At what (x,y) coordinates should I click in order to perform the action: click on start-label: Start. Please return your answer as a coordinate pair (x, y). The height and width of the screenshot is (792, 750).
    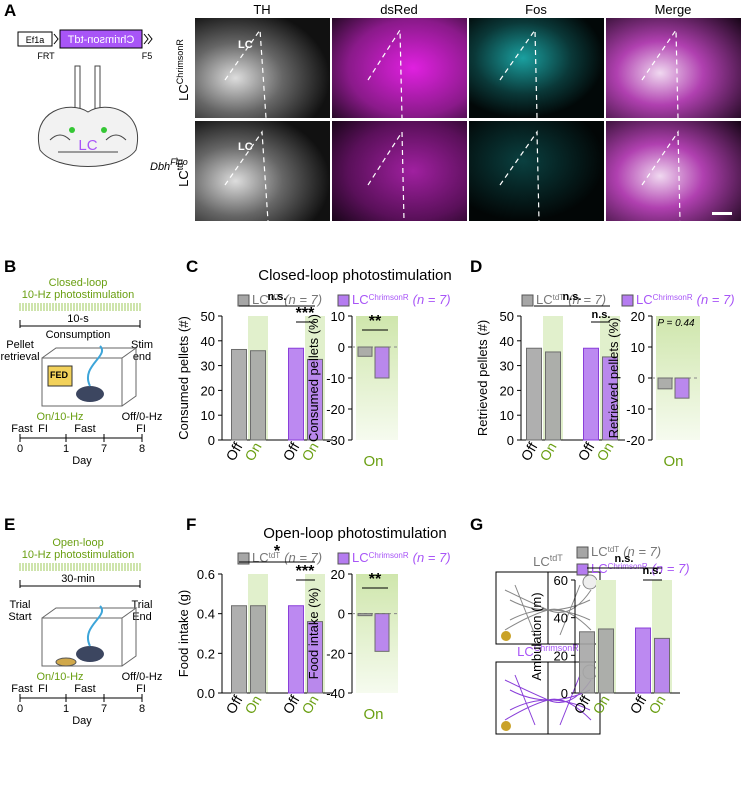
    Looking at the image, I should click on (19, 617).